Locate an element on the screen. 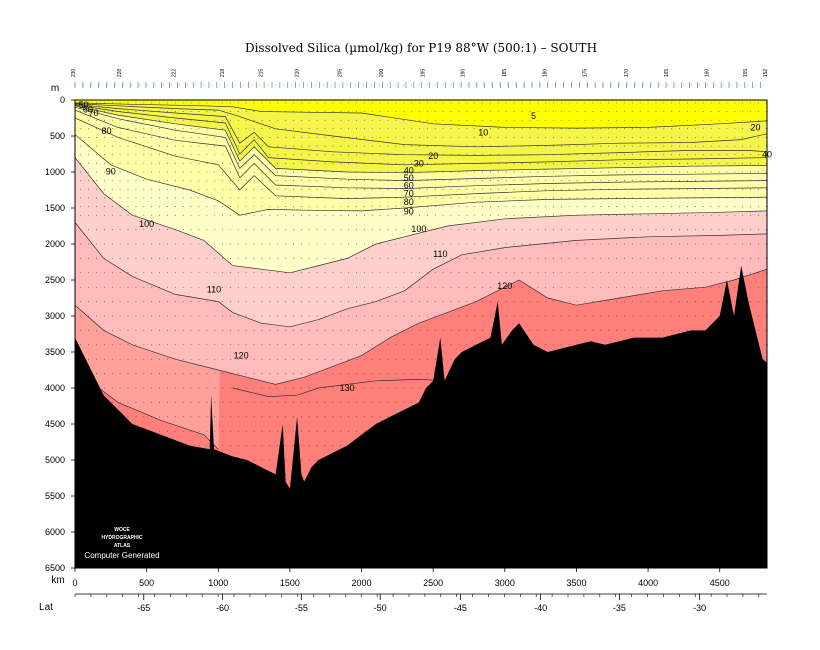  contour-label: 80 is located at coordinates (409, 202).